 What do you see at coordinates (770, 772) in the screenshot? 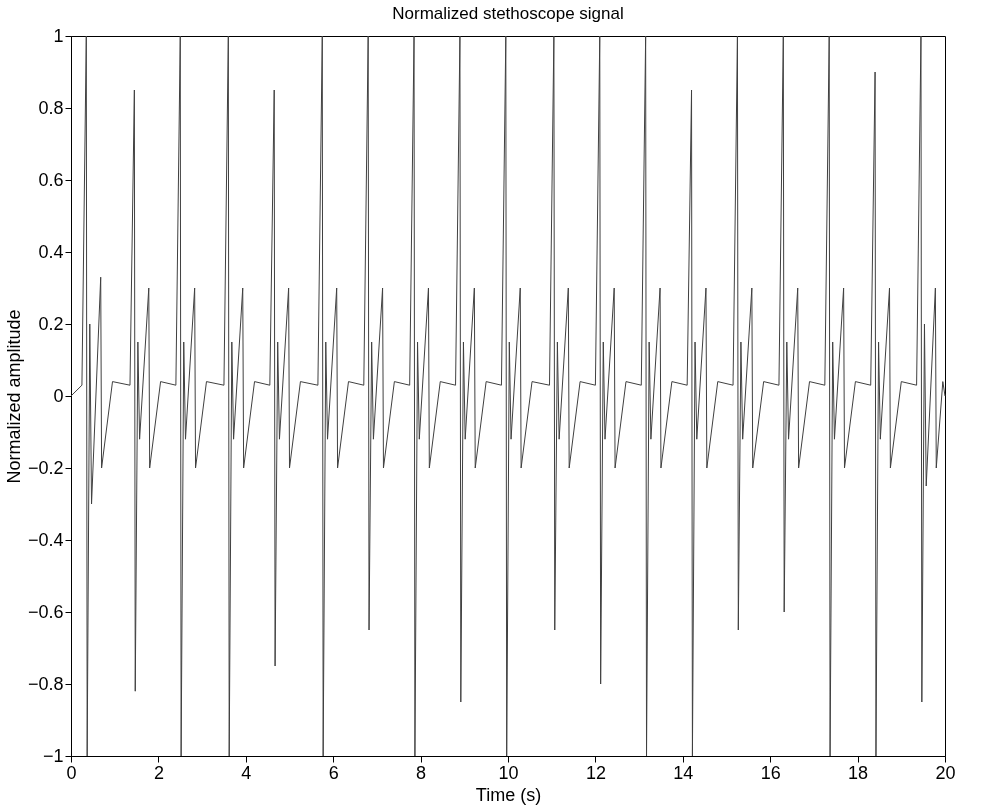
I see `x-tick-label: 16` at bounding box center [770, 772].